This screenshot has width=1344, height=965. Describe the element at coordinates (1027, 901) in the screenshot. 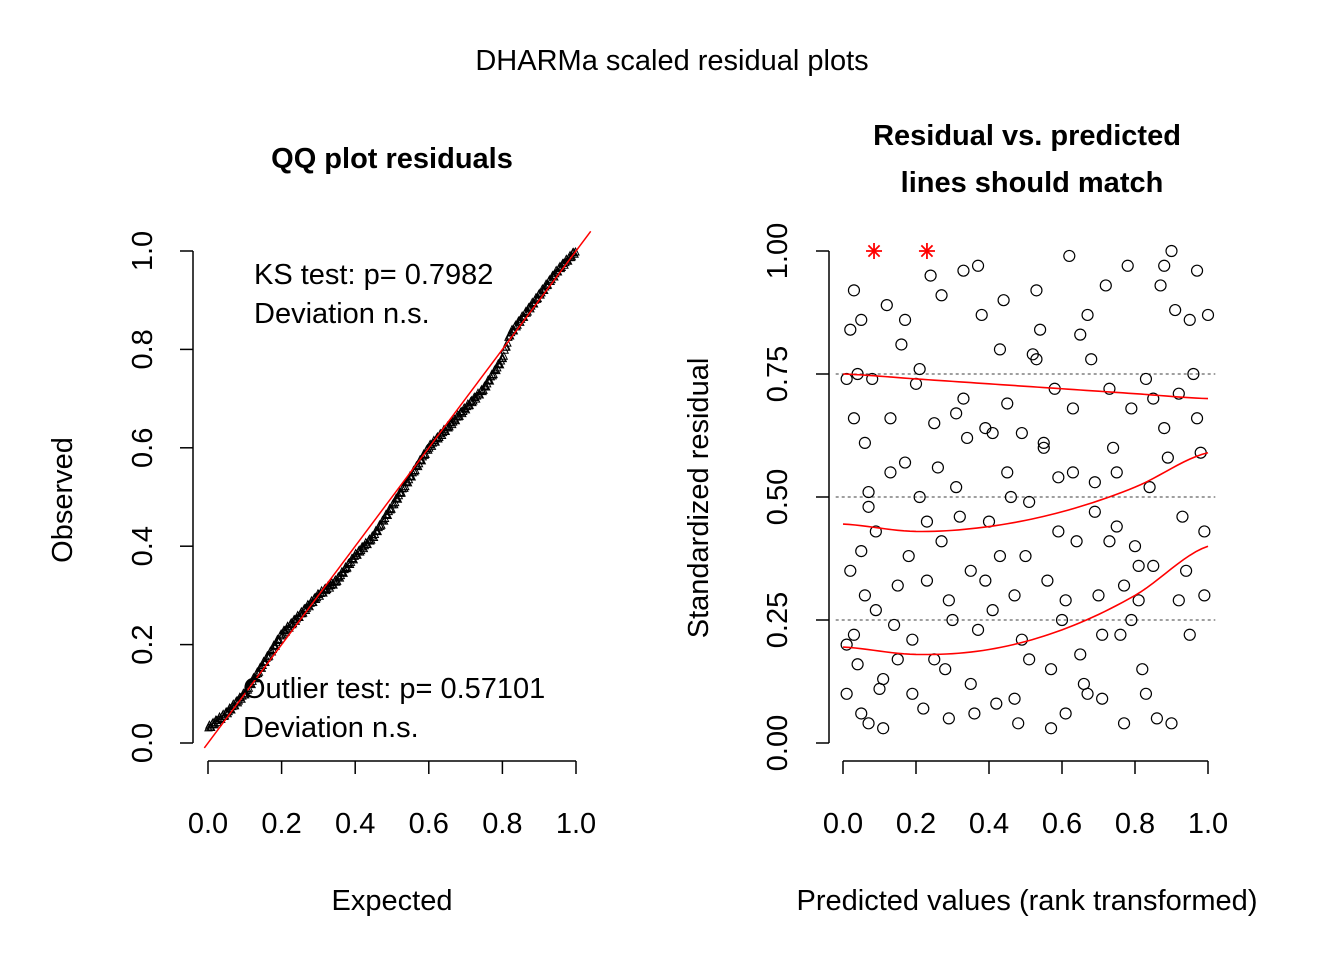

I see `rp-x-axis-label: Predicted values (rank transformed)` at that location.